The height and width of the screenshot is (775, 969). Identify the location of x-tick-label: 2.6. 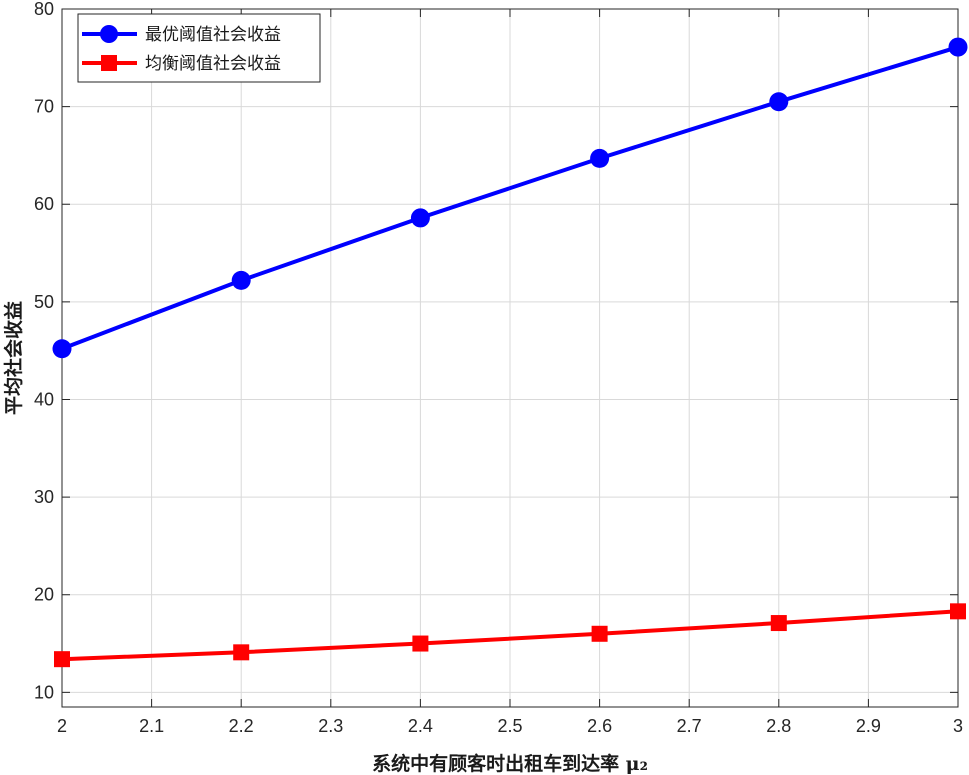
(599, 726).